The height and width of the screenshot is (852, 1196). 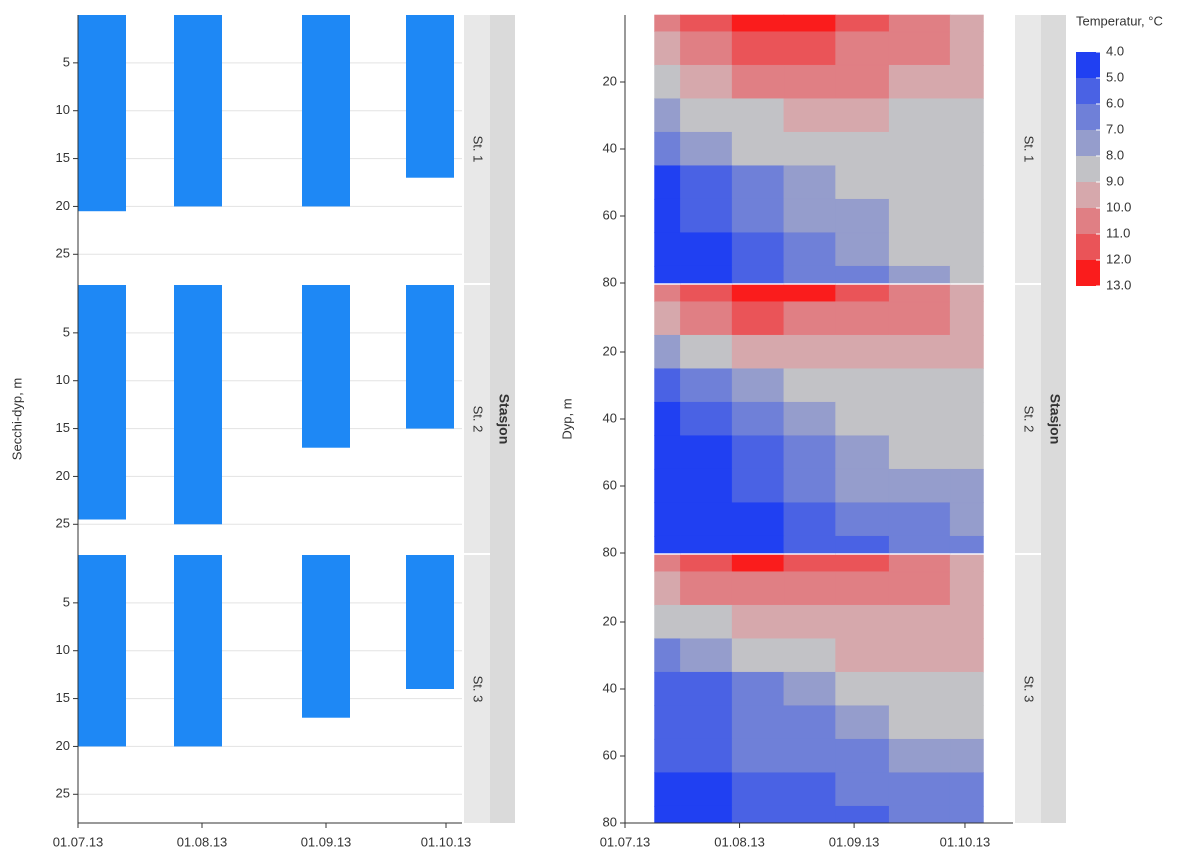 I want to click on legend-label: 7.0, so click(x=1115, y=128).